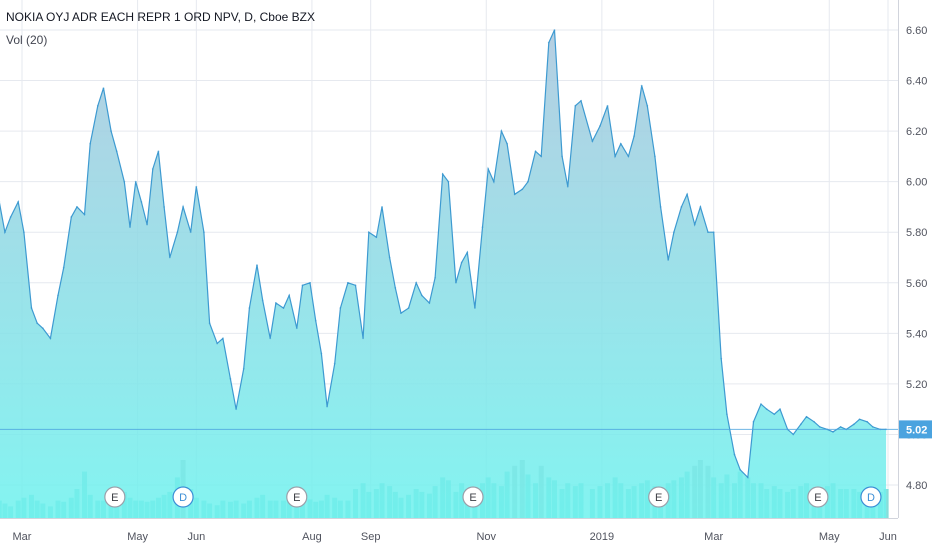 The height and width of the screenshot is (555, 932). What do you see at coordinates (371, 537) in the screenshot?
I see `x-tick-label: Sep` at bounding box center [371, 537].